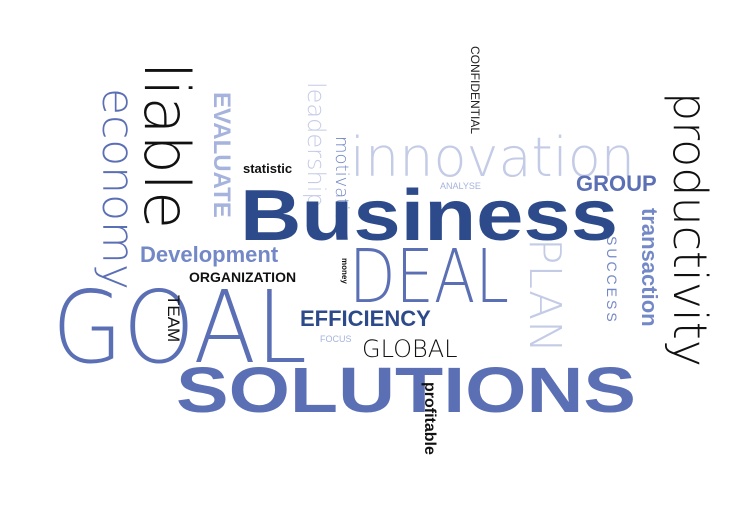 This screenshot has height=505, width=750. Describe the element at coordinates (341, 184) in the screenshot. I see `word-motivation: motivation` at that location.